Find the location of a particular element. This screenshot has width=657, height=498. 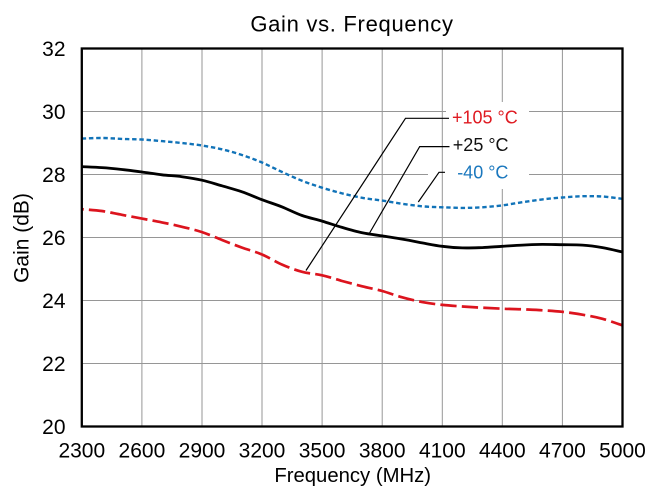

svg-text: +25 °C is located at coordinates (481, 145).